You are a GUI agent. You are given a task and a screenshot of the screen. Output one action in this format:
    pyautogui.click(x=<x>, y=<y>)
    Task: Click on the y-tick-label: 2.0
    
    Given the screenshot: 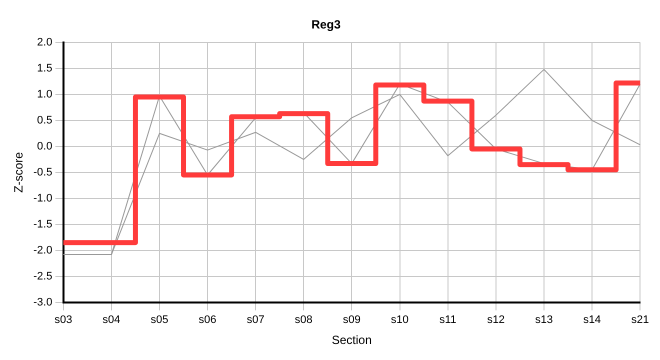 What is the action you would take?
    pyautogui.click(x=44, y=42)
    